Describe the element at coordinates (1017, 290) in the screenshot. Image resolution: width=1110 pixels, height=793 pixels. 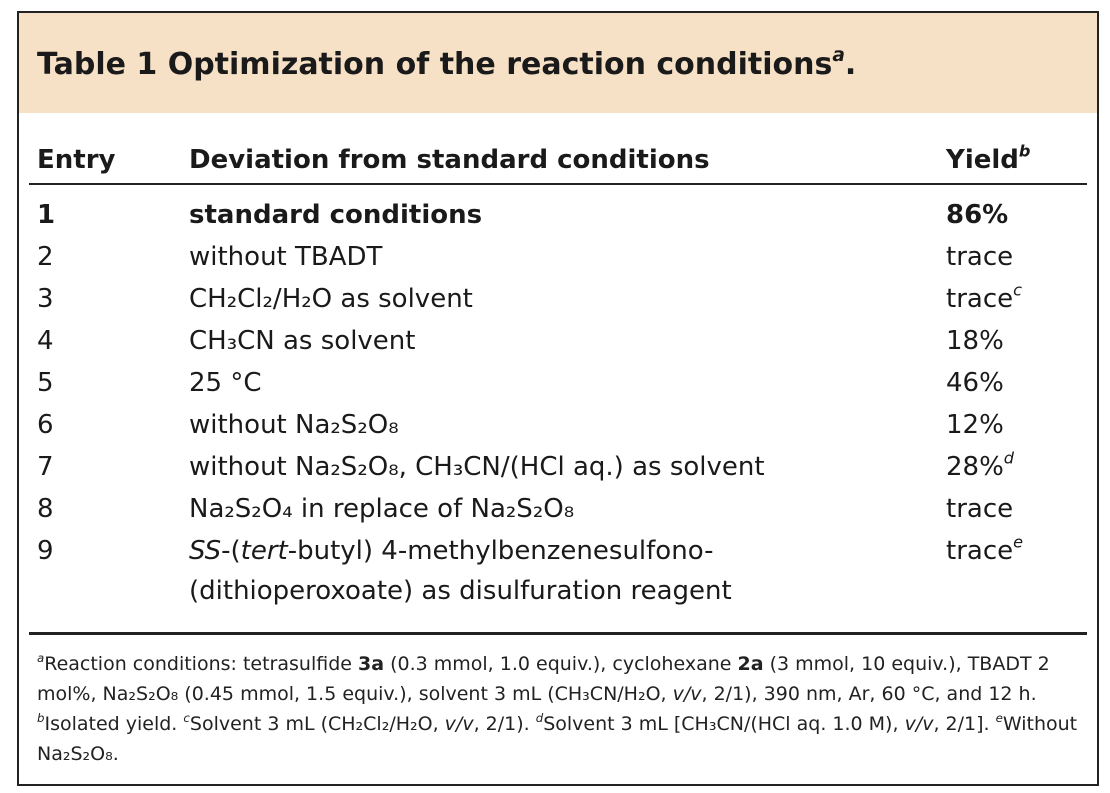
I see `yield-note: c` at that location.